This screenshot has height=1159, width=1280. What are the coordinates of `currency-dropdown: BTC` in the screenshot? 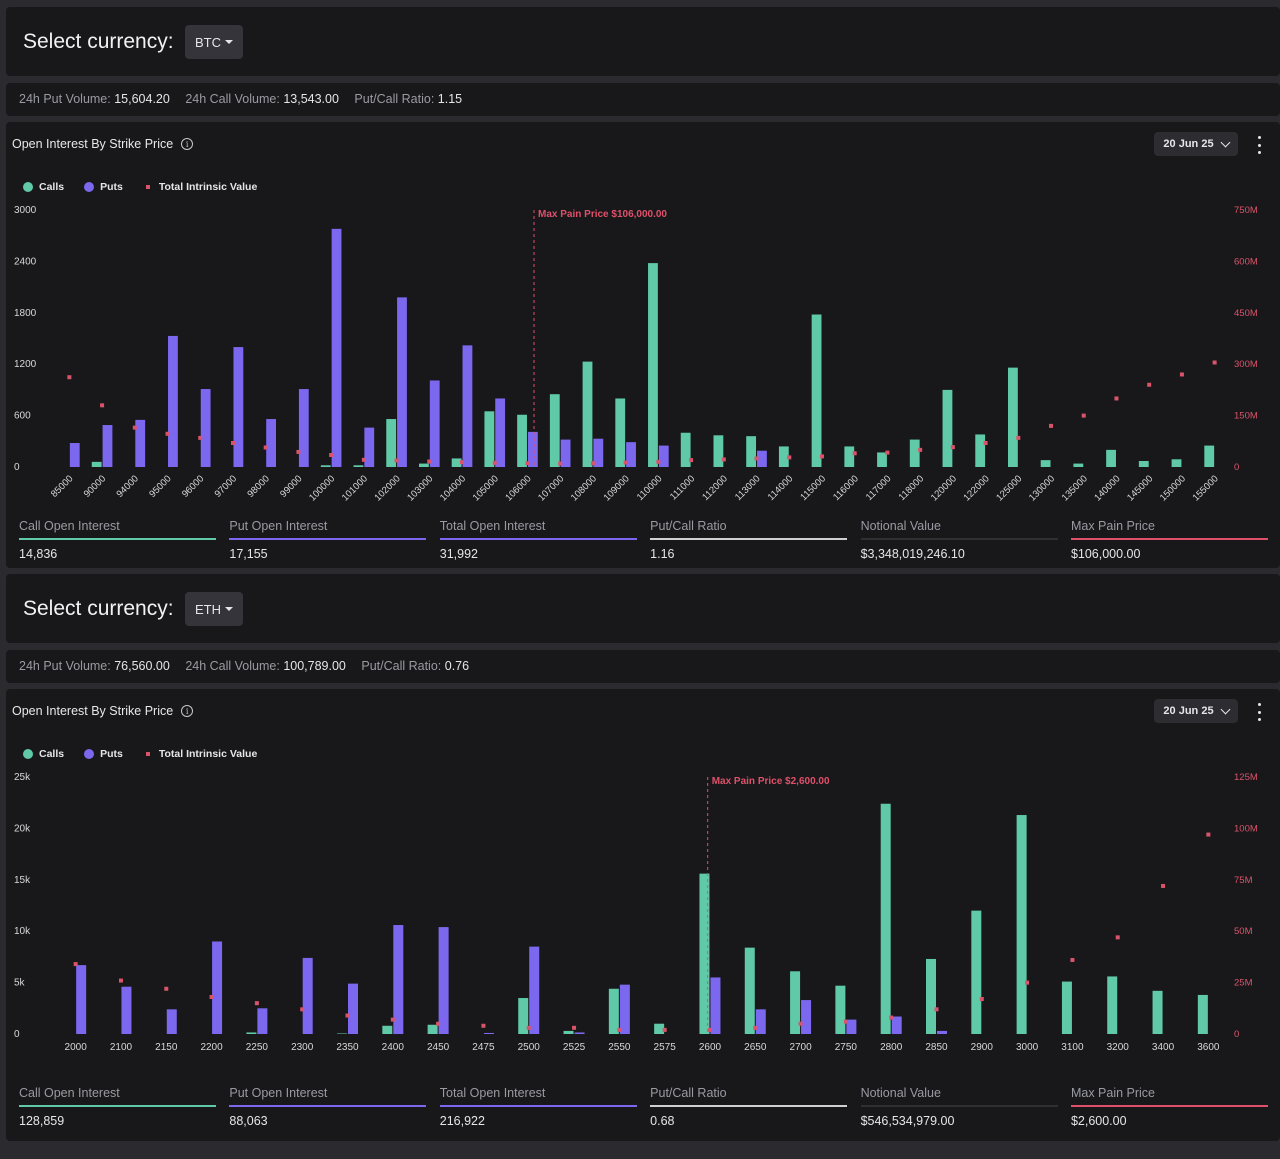 It's located at (214, 42).